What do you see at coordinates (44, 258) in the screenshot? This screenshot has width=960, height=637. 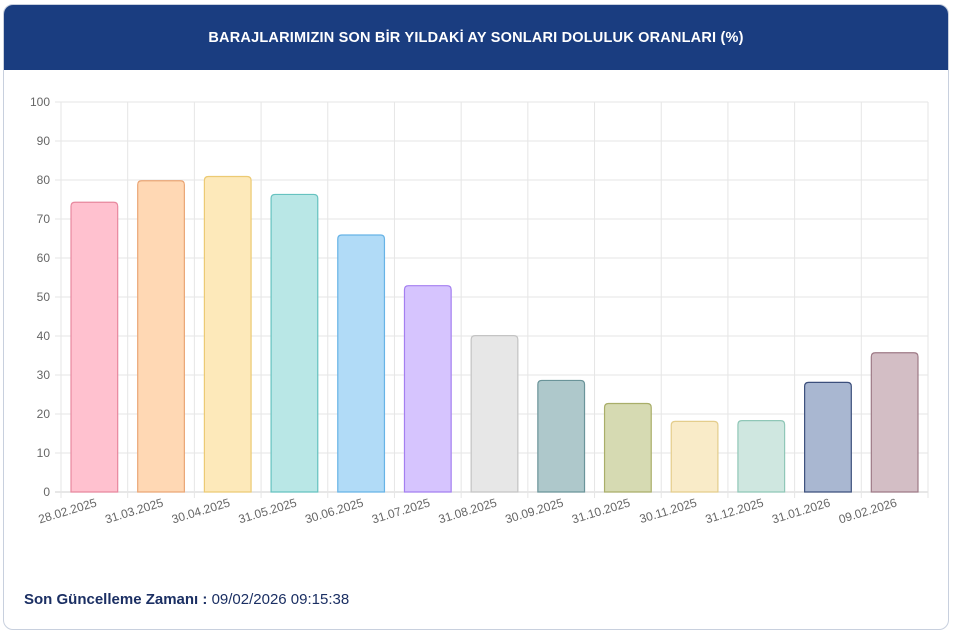 I see `y-tick-label: 60` at bounding box center [44, 258].